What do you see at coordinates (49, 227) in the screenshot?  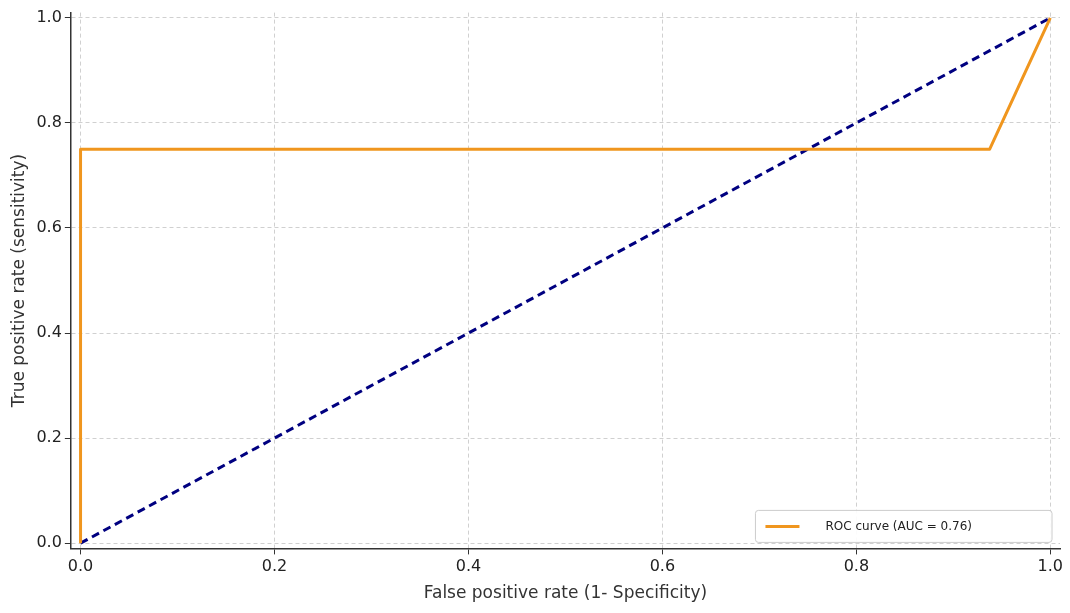 I see `y-tick-label: 0.6` at bounding box center [49, 227].